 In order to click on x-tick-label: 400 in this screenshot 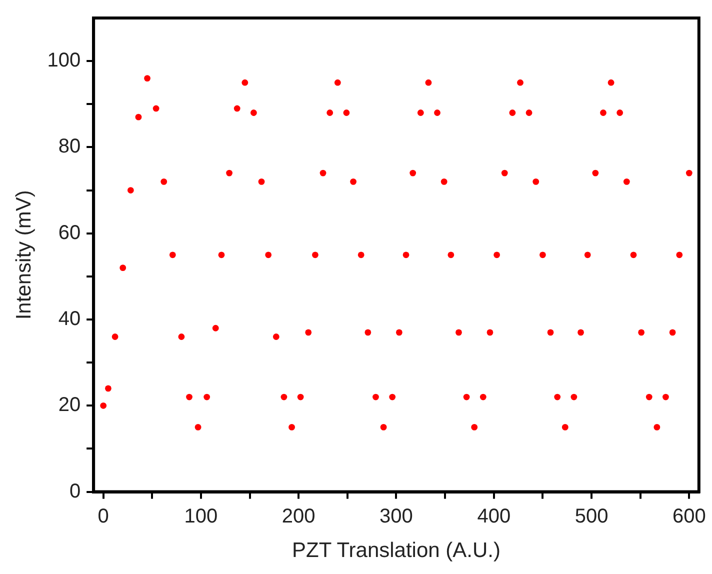, I will do `click(494, 516)`.